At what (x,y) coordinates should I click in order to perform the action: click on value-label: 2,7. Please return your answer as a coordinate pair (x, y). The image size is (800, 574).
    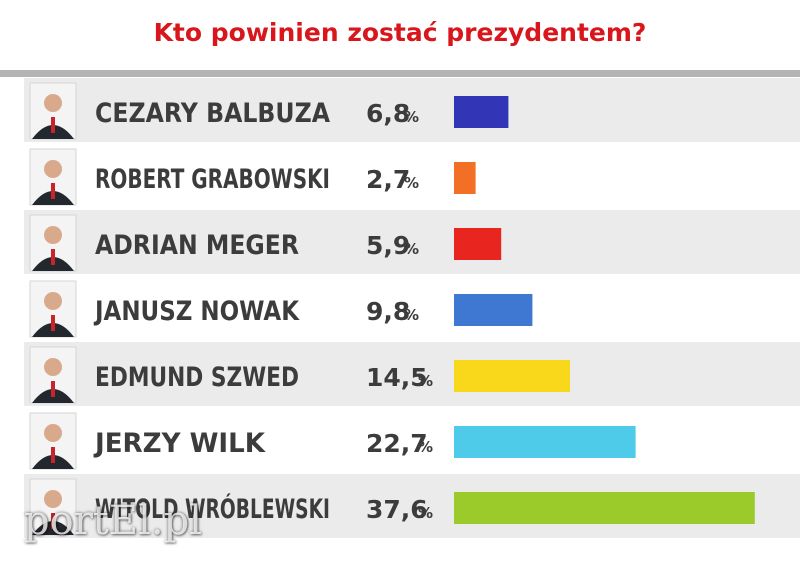
    Looking at the image, I should click on (388, 179).